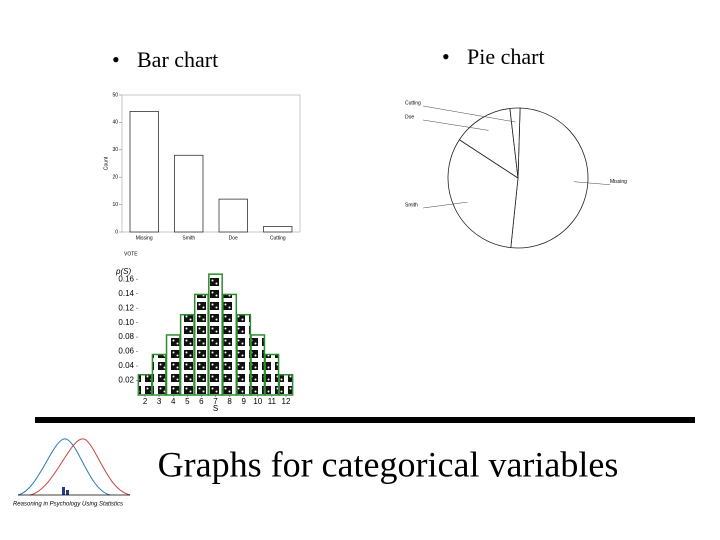 The width and height of the screenshot is (720, 540). What do you see at coordinates (388, 464) in the screenshot?
I see `slide-title: Graphs for categorical variables` at bounding box center [388, 464].